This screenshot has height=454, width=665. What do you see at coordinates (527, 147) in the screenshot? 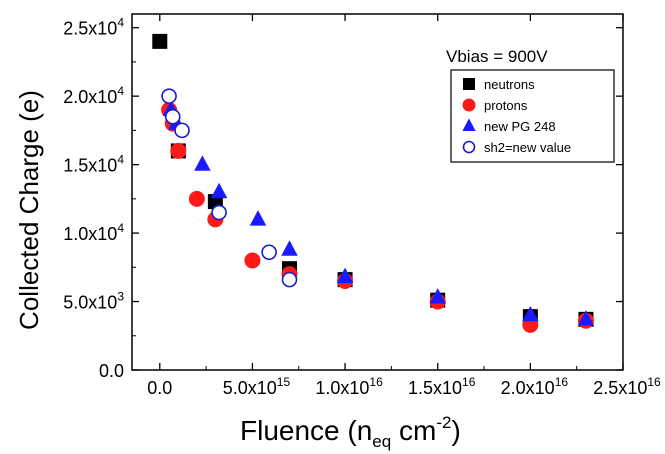
I see `legend-label: sh2=new value` at bounding box center [527, 147].